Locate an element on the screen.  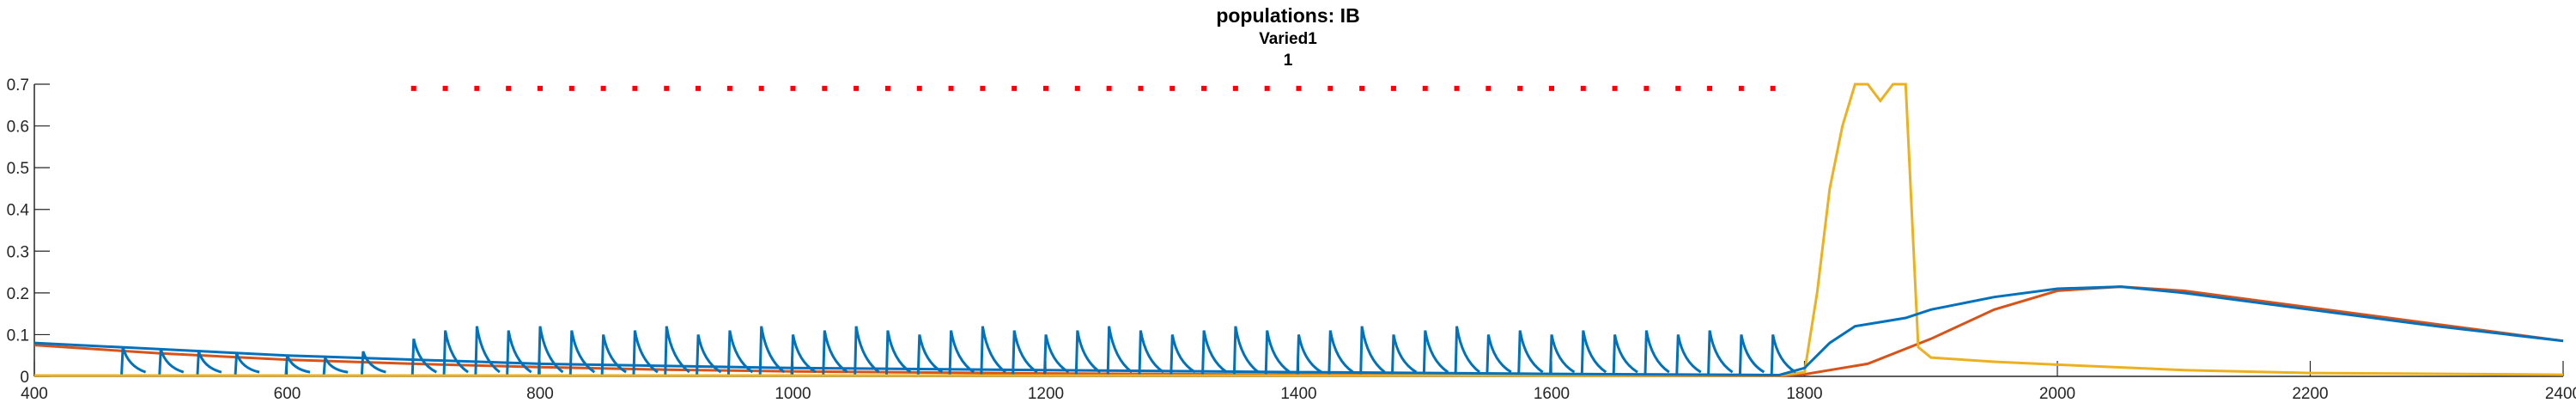
chart-title: populations: IB is located at coordinates (1287, 16).